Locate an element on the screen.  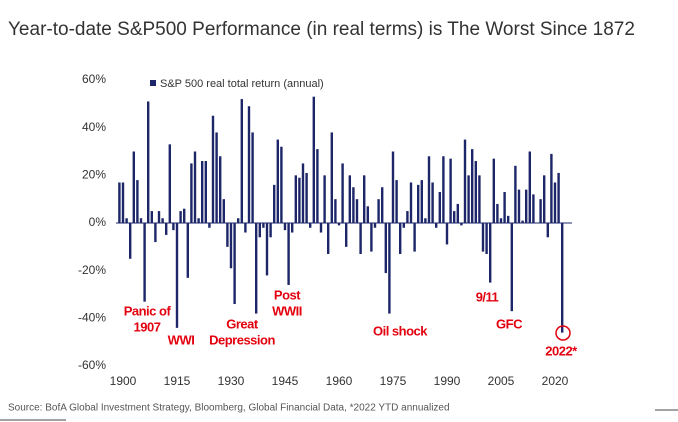
annotation: 1907 is located at coordinates (147, 326).